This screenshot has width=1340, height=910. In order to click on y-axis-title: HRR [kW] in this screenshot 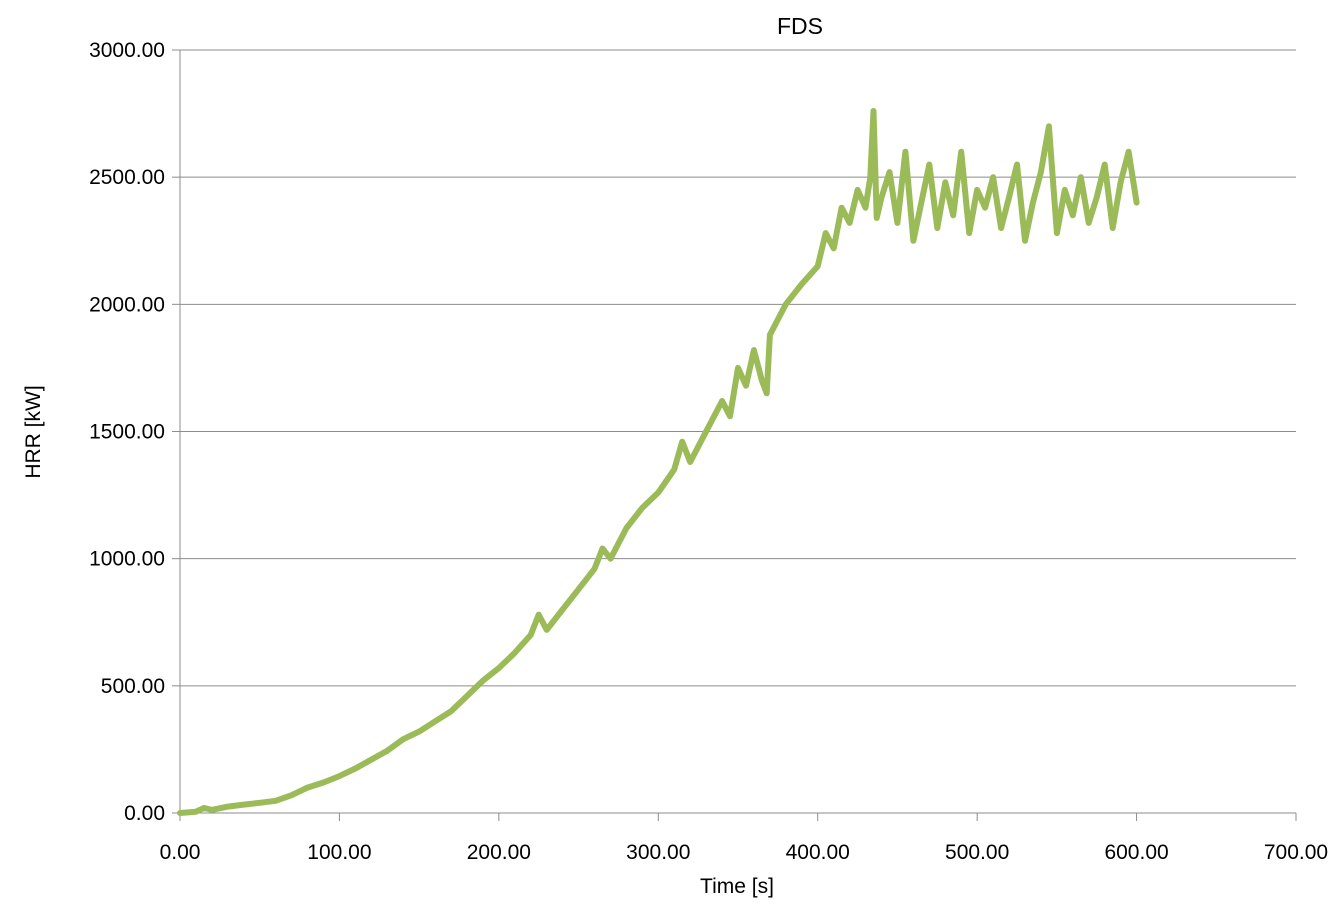, I will do `click(33, 431)`.